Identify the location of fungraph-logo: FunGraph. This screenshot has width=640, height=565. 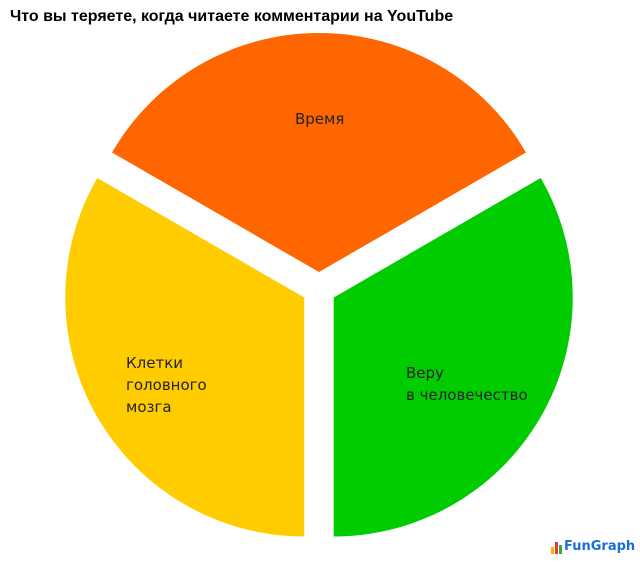
(593, 546).